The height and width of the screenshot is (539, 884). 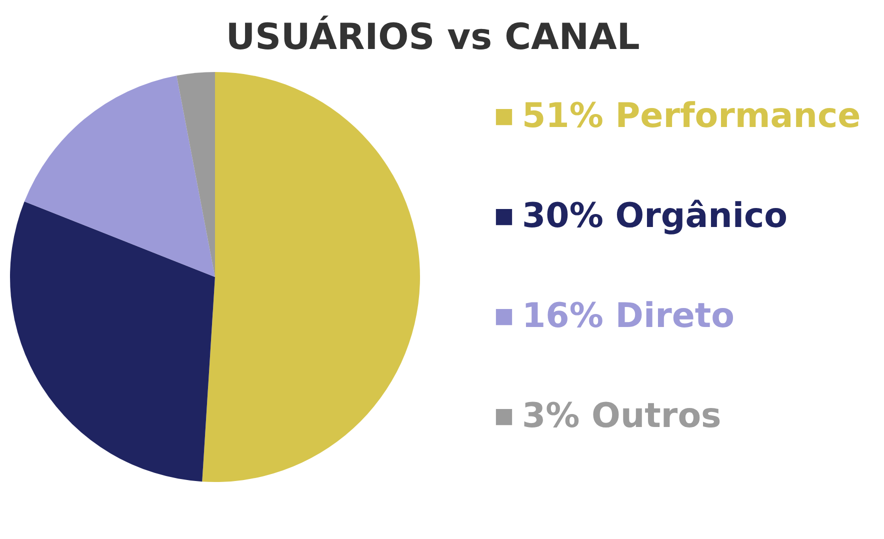 I want to click on legend-label: 30% Orgânico, so click(x=655, y=216).